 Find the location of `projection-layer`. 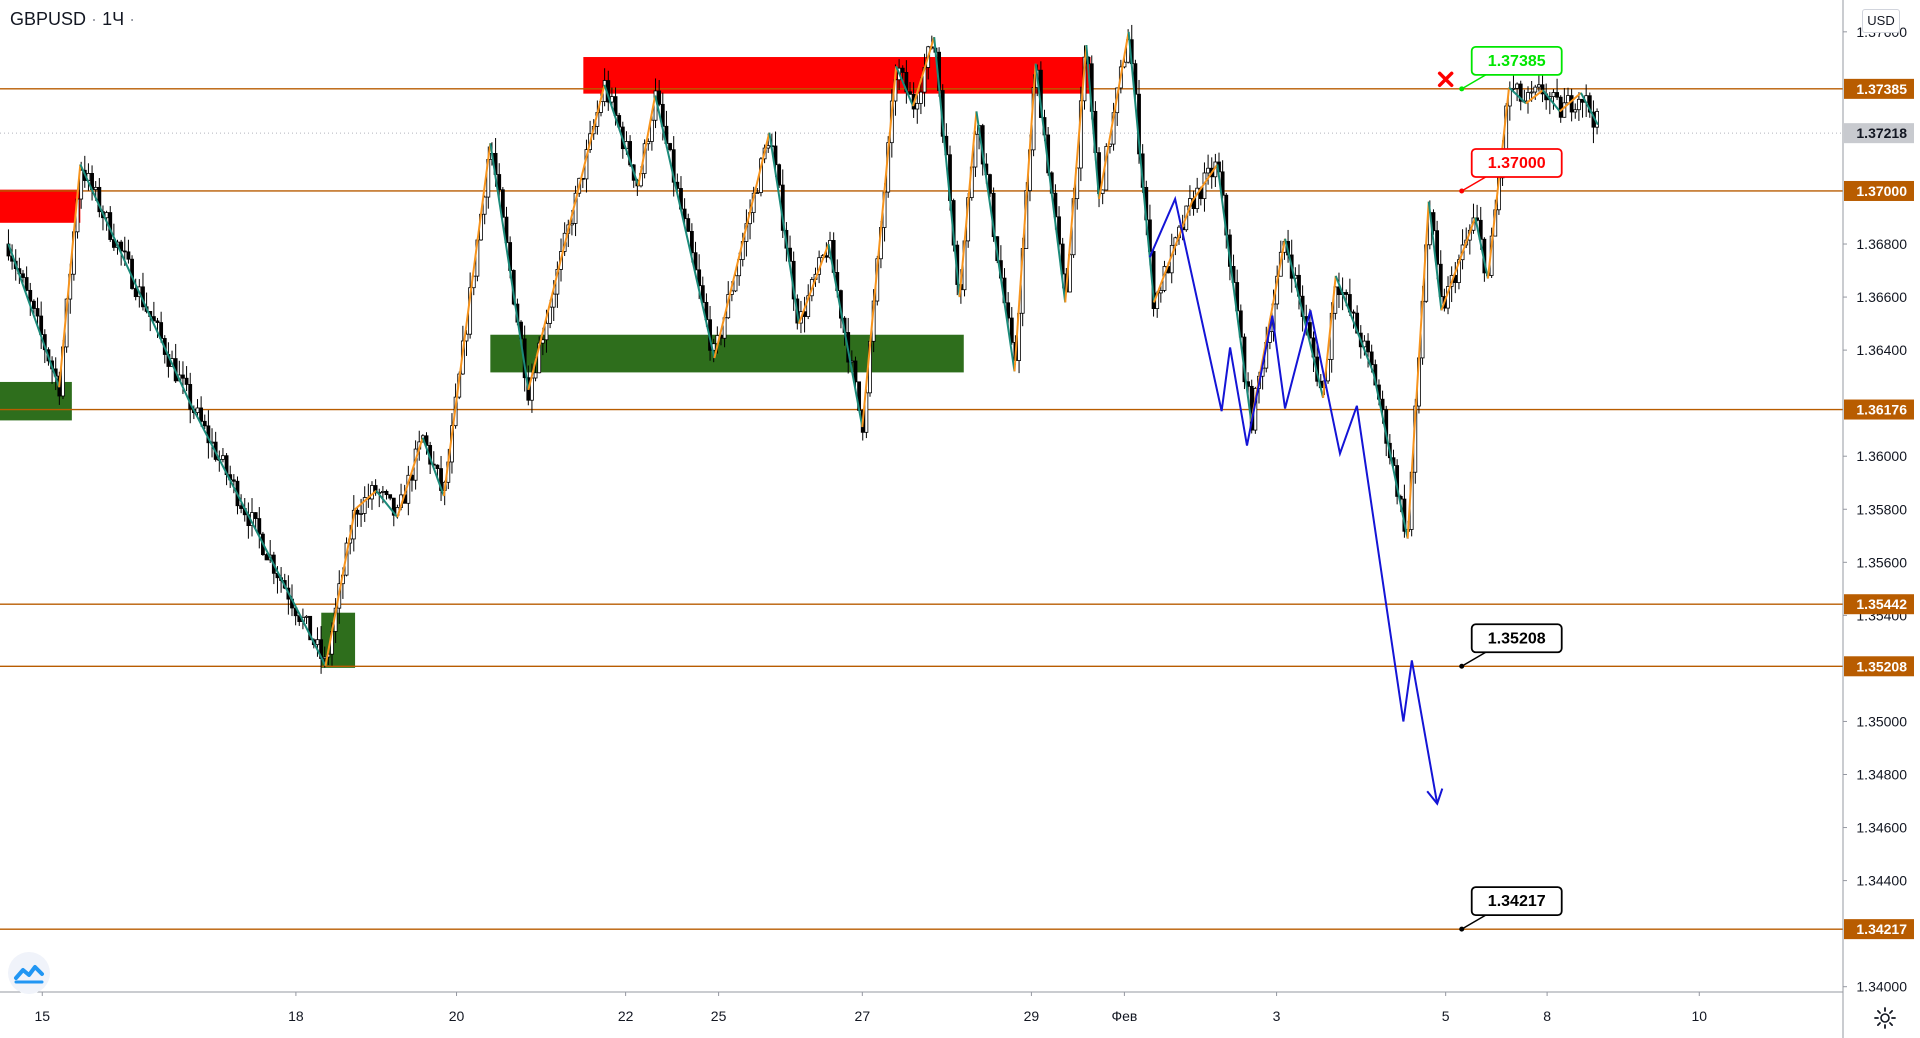

projection-layer is located at coordinates (1296, 500).